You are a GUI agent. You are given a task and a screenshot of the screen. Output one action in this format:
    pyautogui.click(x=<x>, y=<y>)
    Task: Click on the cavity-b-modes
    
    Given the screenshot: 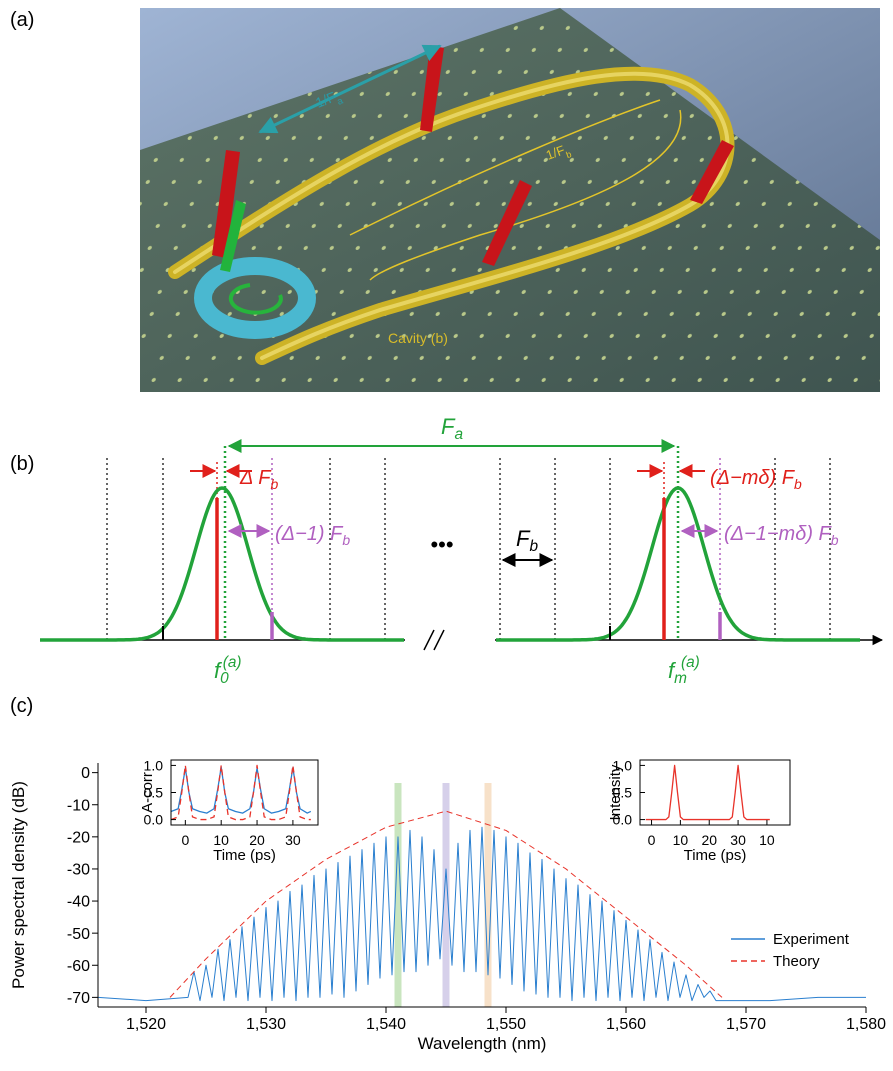 What is the action you would take?
    pyautogui.click(x=468, y=549)
    